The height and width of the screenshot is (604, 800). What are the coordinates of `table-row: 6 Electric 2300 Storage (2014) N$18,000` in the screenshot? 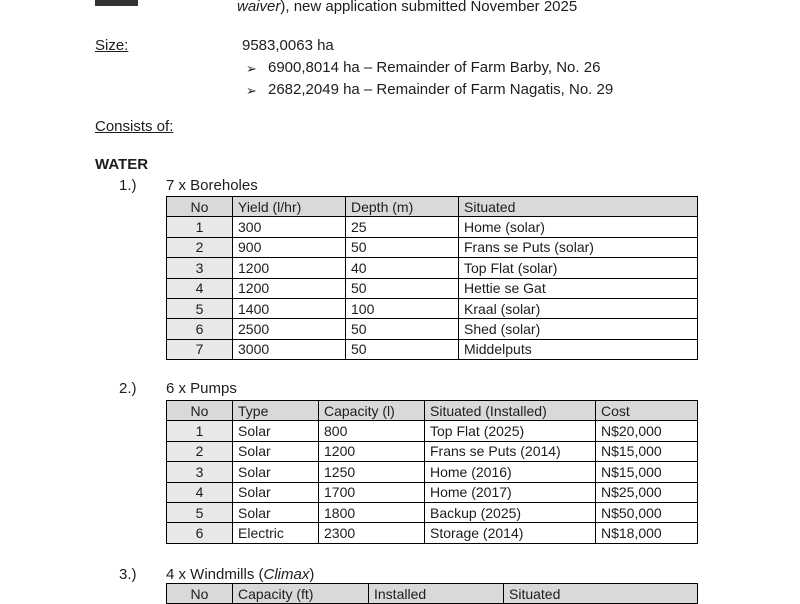 It's located at (432, 533).